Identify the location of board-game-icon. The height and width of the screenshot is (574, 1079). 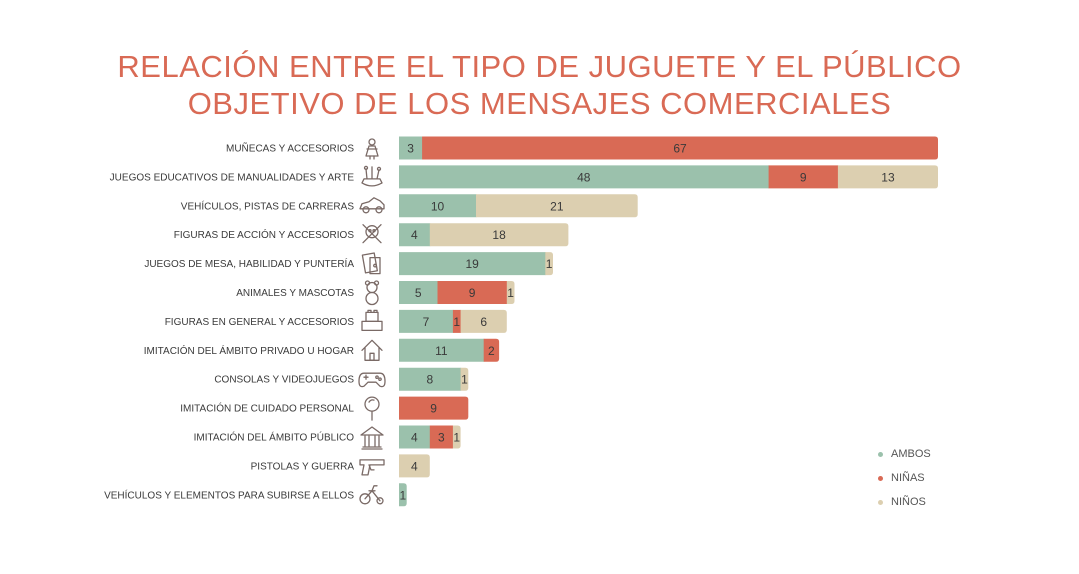
(371, 263).